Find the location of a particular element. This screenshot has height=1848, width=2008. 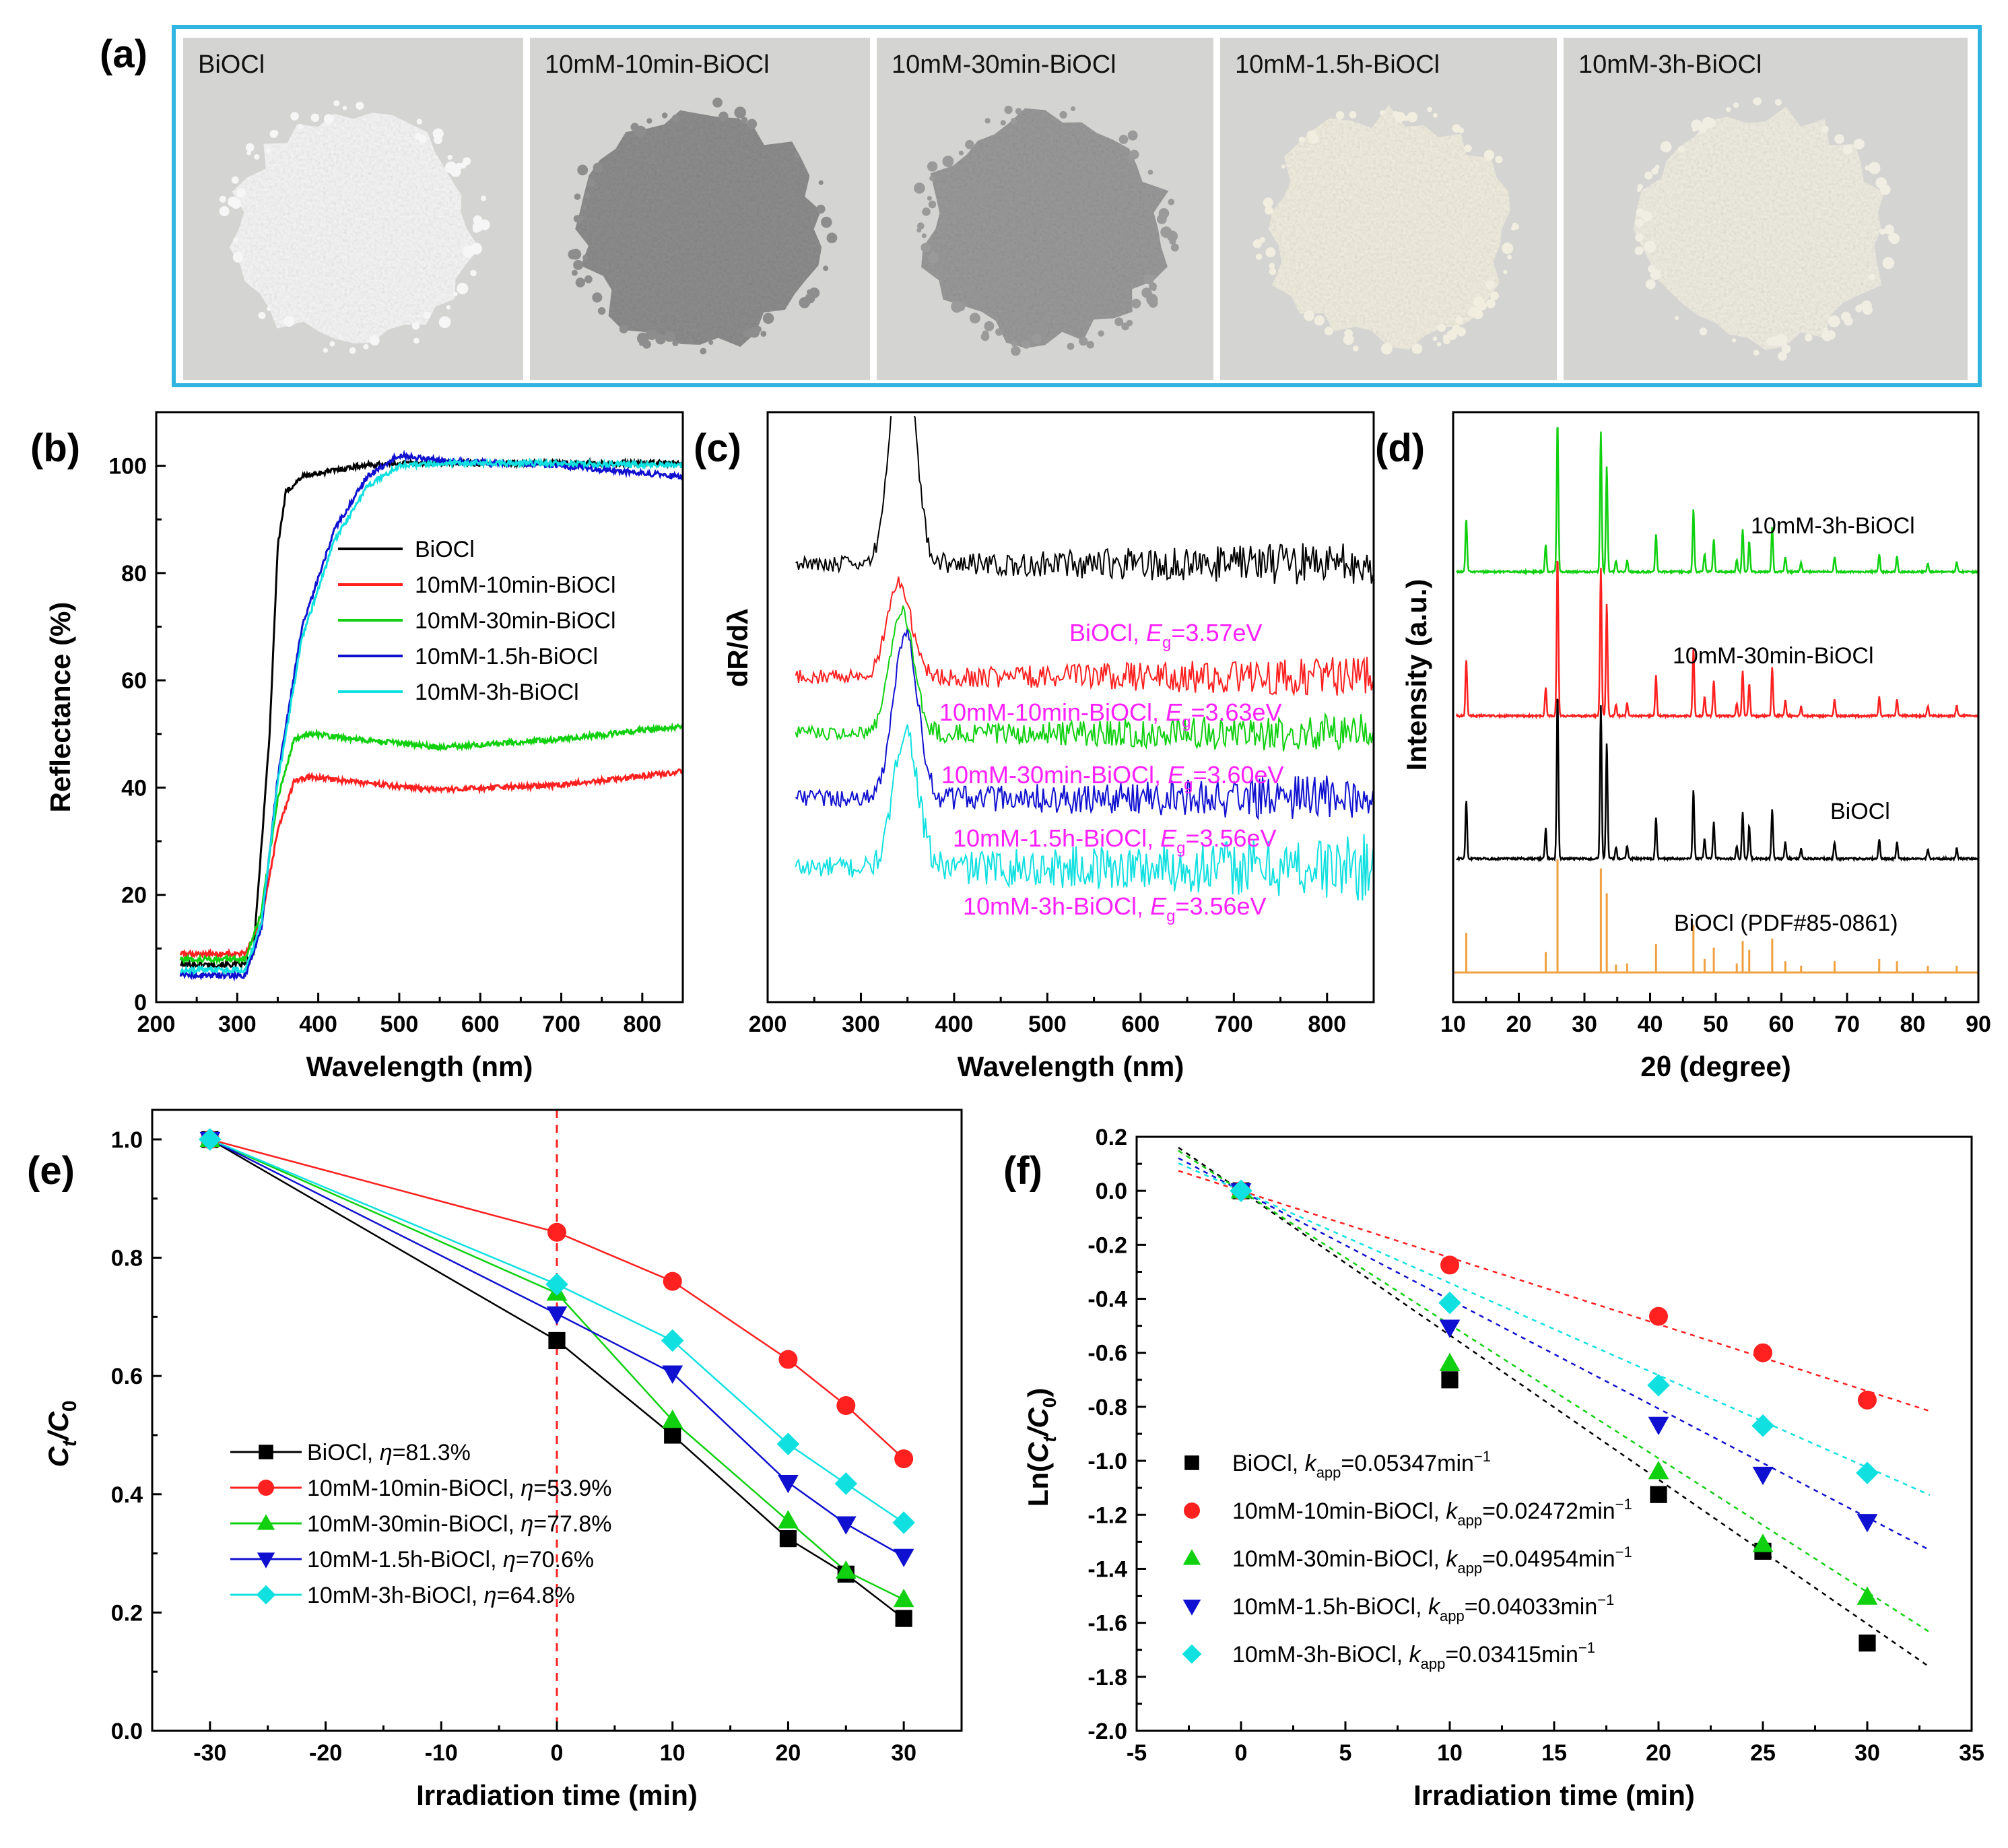

annotation-eg-value: =3.60eV is located at coordinates (1238, 775).